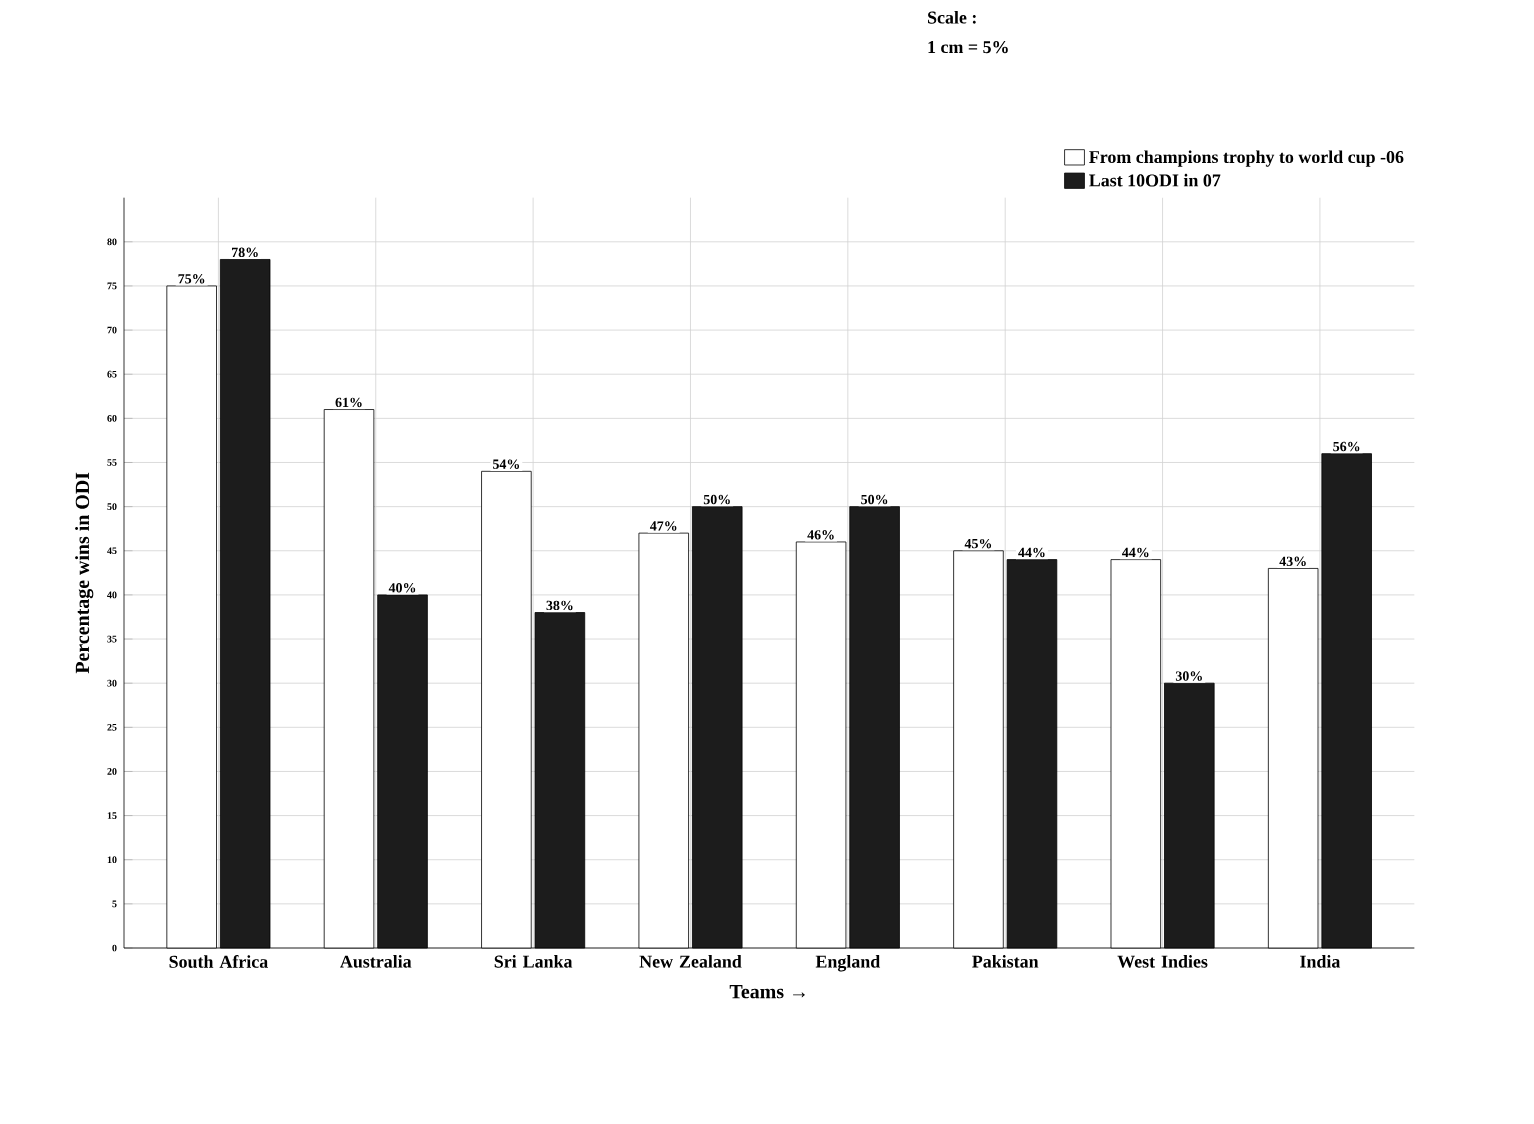 The width and height of the screenshot is (1534, 1124). What do you see at coordinates (1320, 961) in the screenshot?
I see `x-tick-label: India` at bounding box center [1320, 961].